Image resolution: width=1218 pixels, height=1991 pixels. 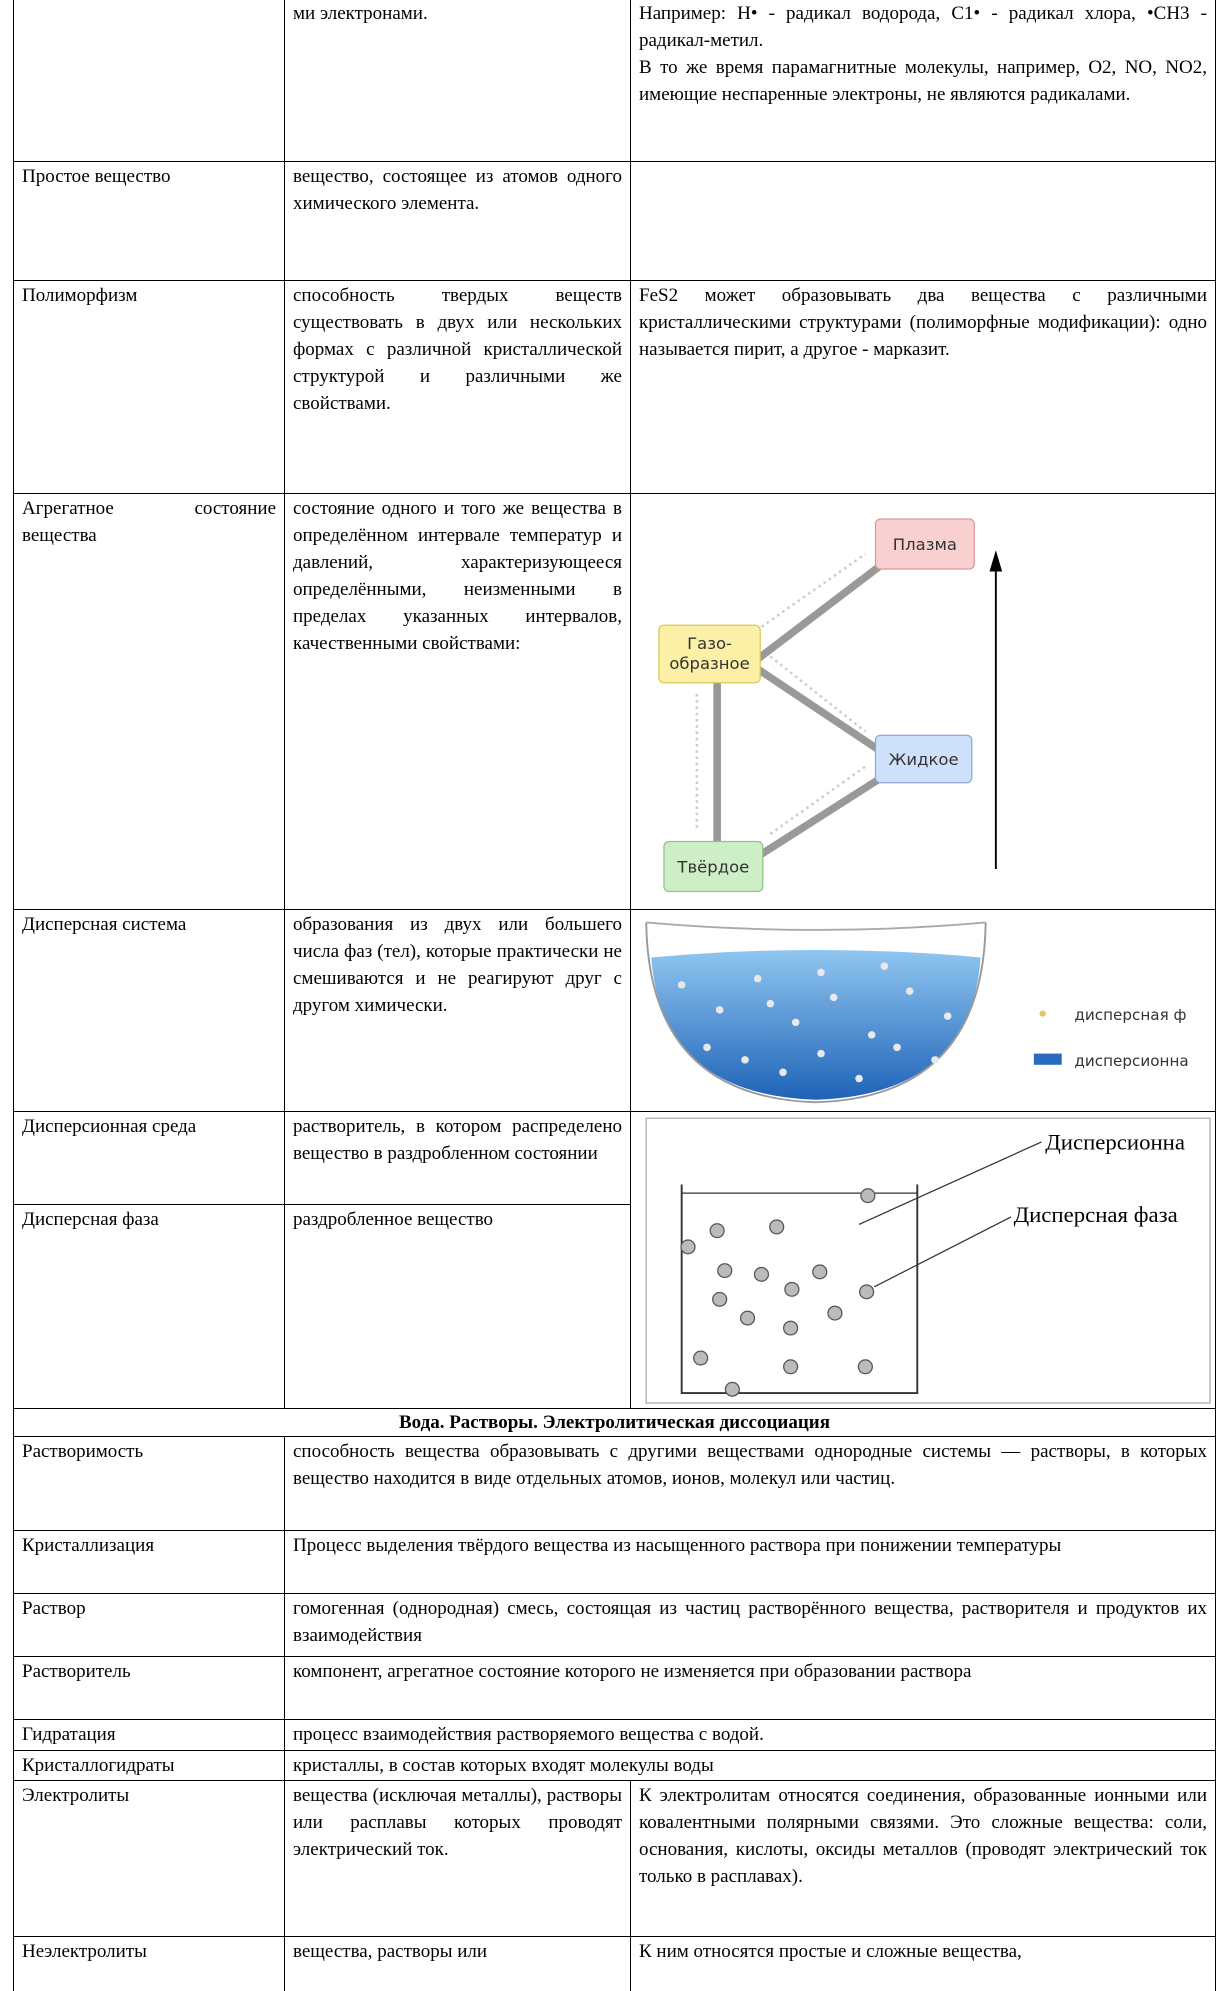 I want to click on liquid-box, so click(x=923, y=759).